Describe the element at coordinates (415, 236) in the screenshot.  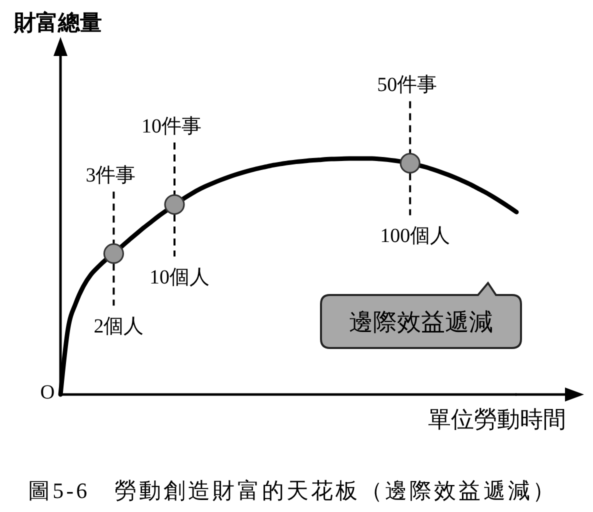
I see `annotation: 100個人` at that location.